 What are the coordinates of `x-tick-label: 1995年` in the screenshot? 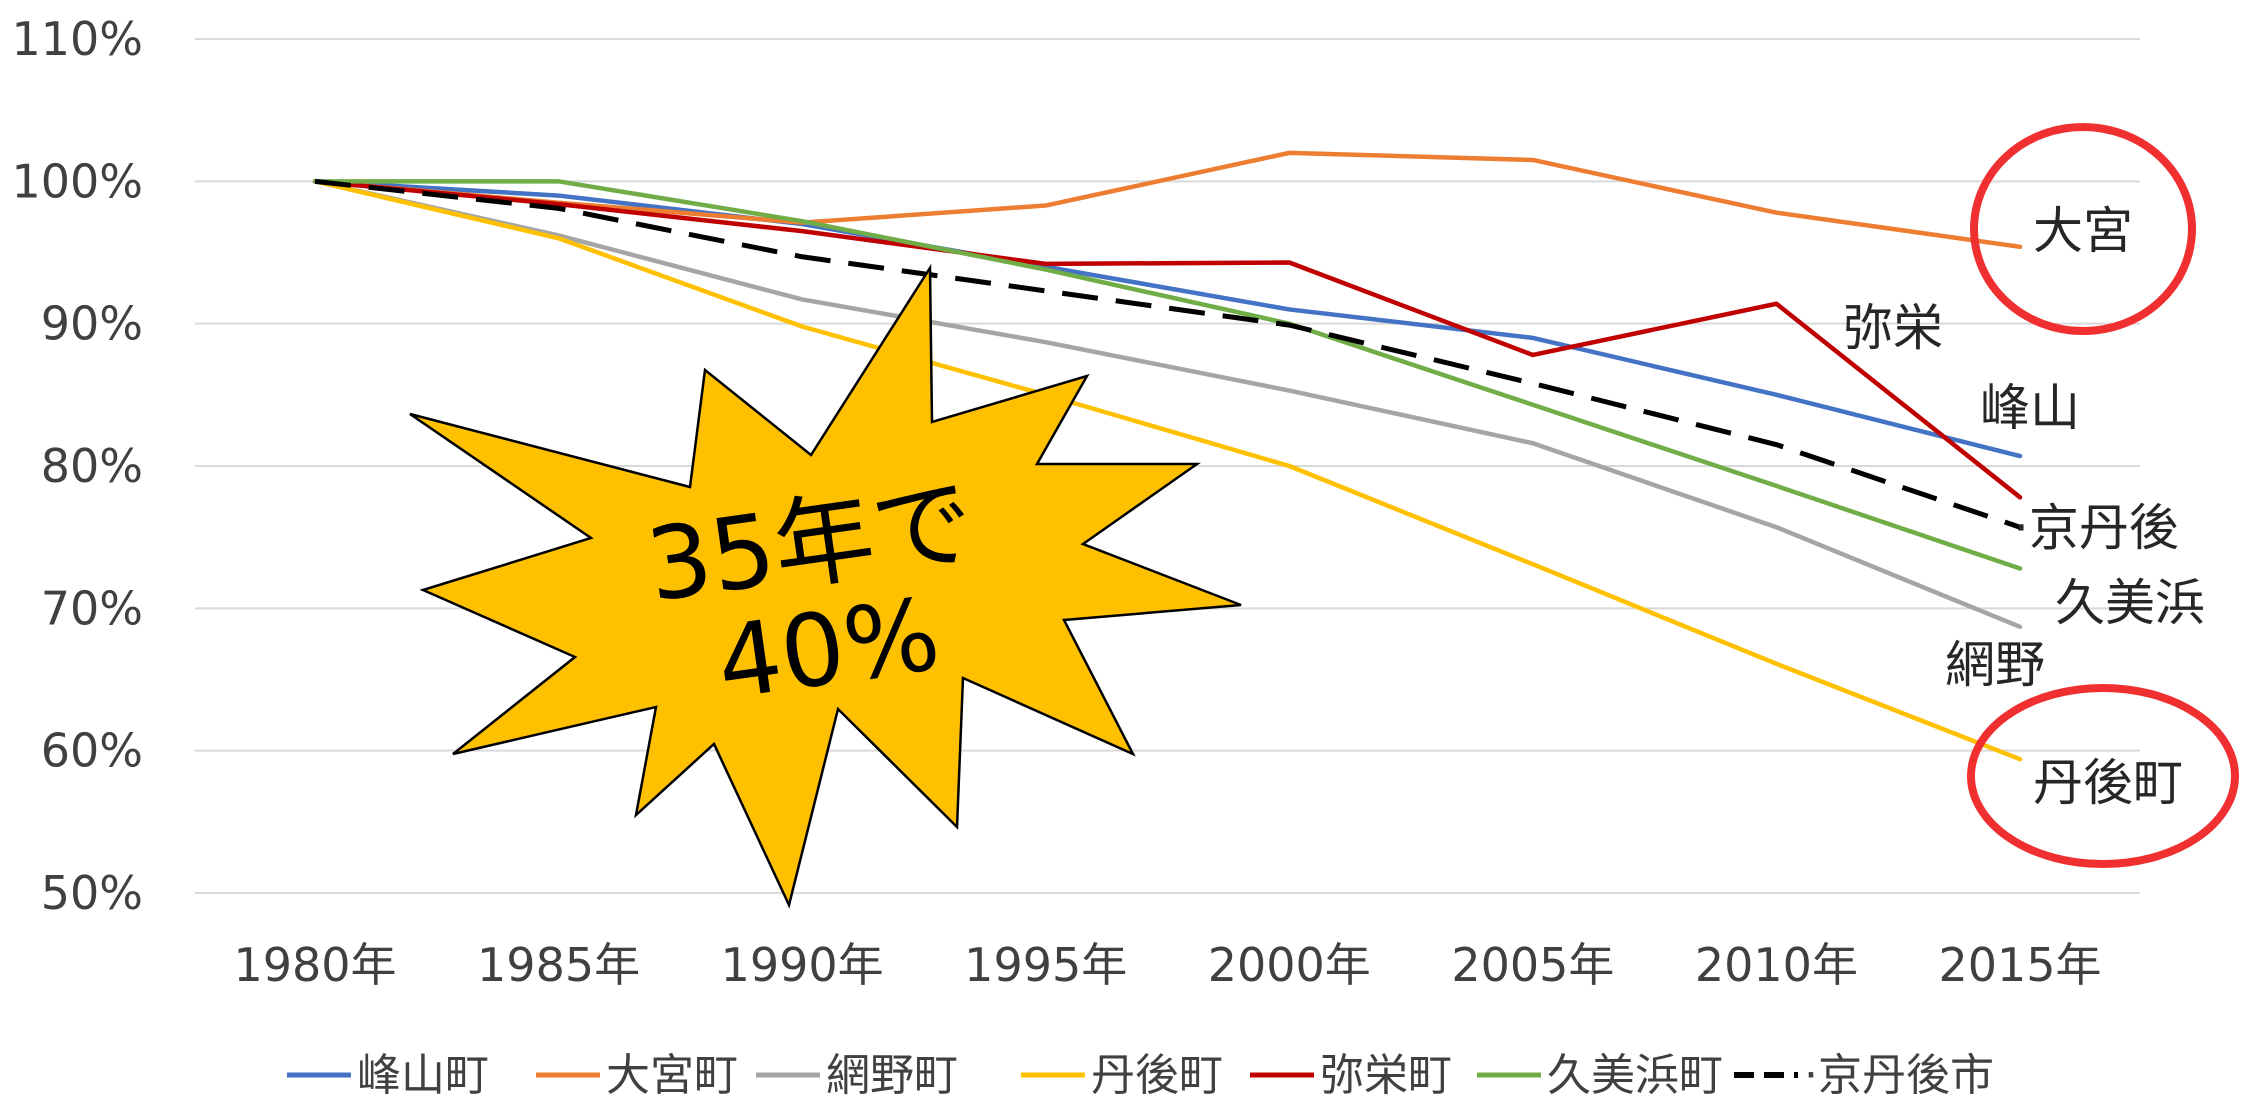 It's located at (1045, 965).